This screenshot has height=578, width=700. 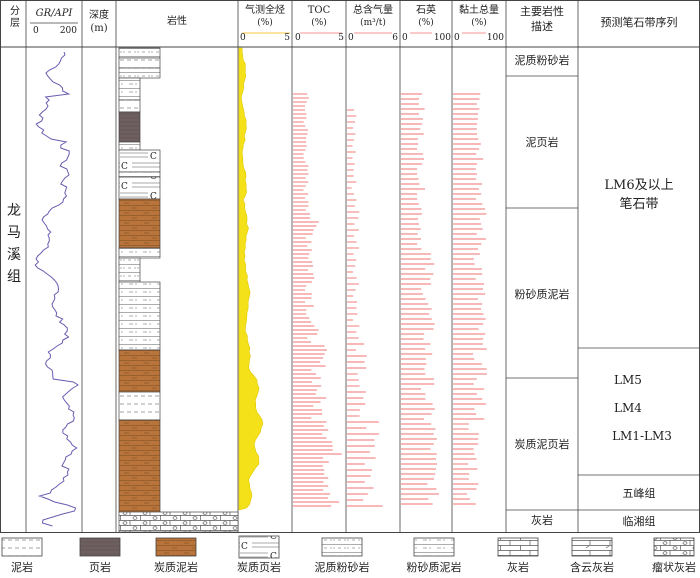 What do you see at coordinates (542, 142) in the screenshot?
I see `litho-desc-1: 泥页岩` at bounding box center [542, 142].